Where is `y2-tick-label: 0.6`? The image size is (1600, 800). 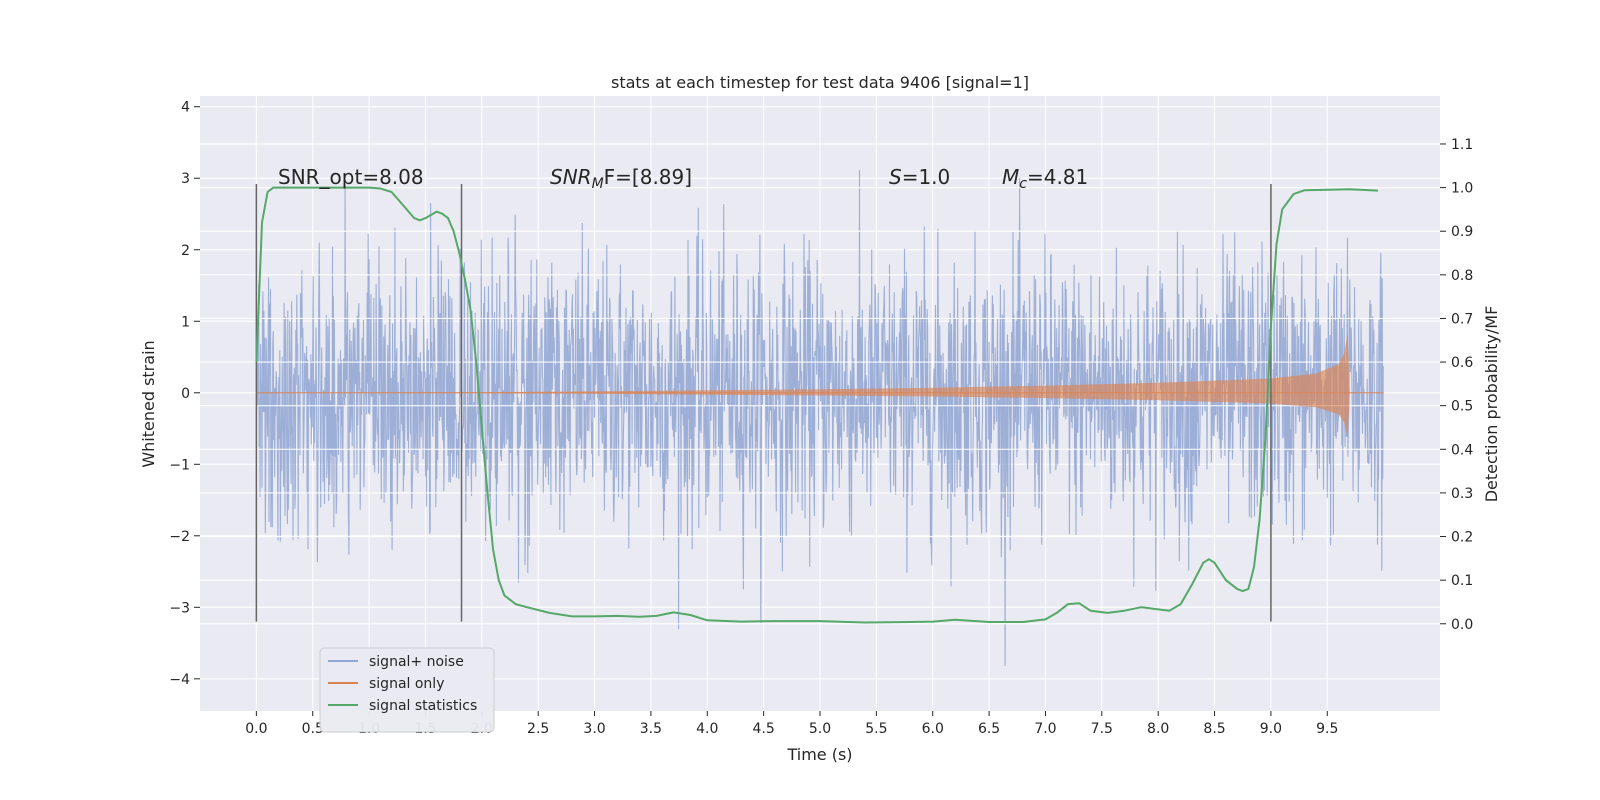 y2-tick-label: 0.6 is located at coordinates (1462, 363).